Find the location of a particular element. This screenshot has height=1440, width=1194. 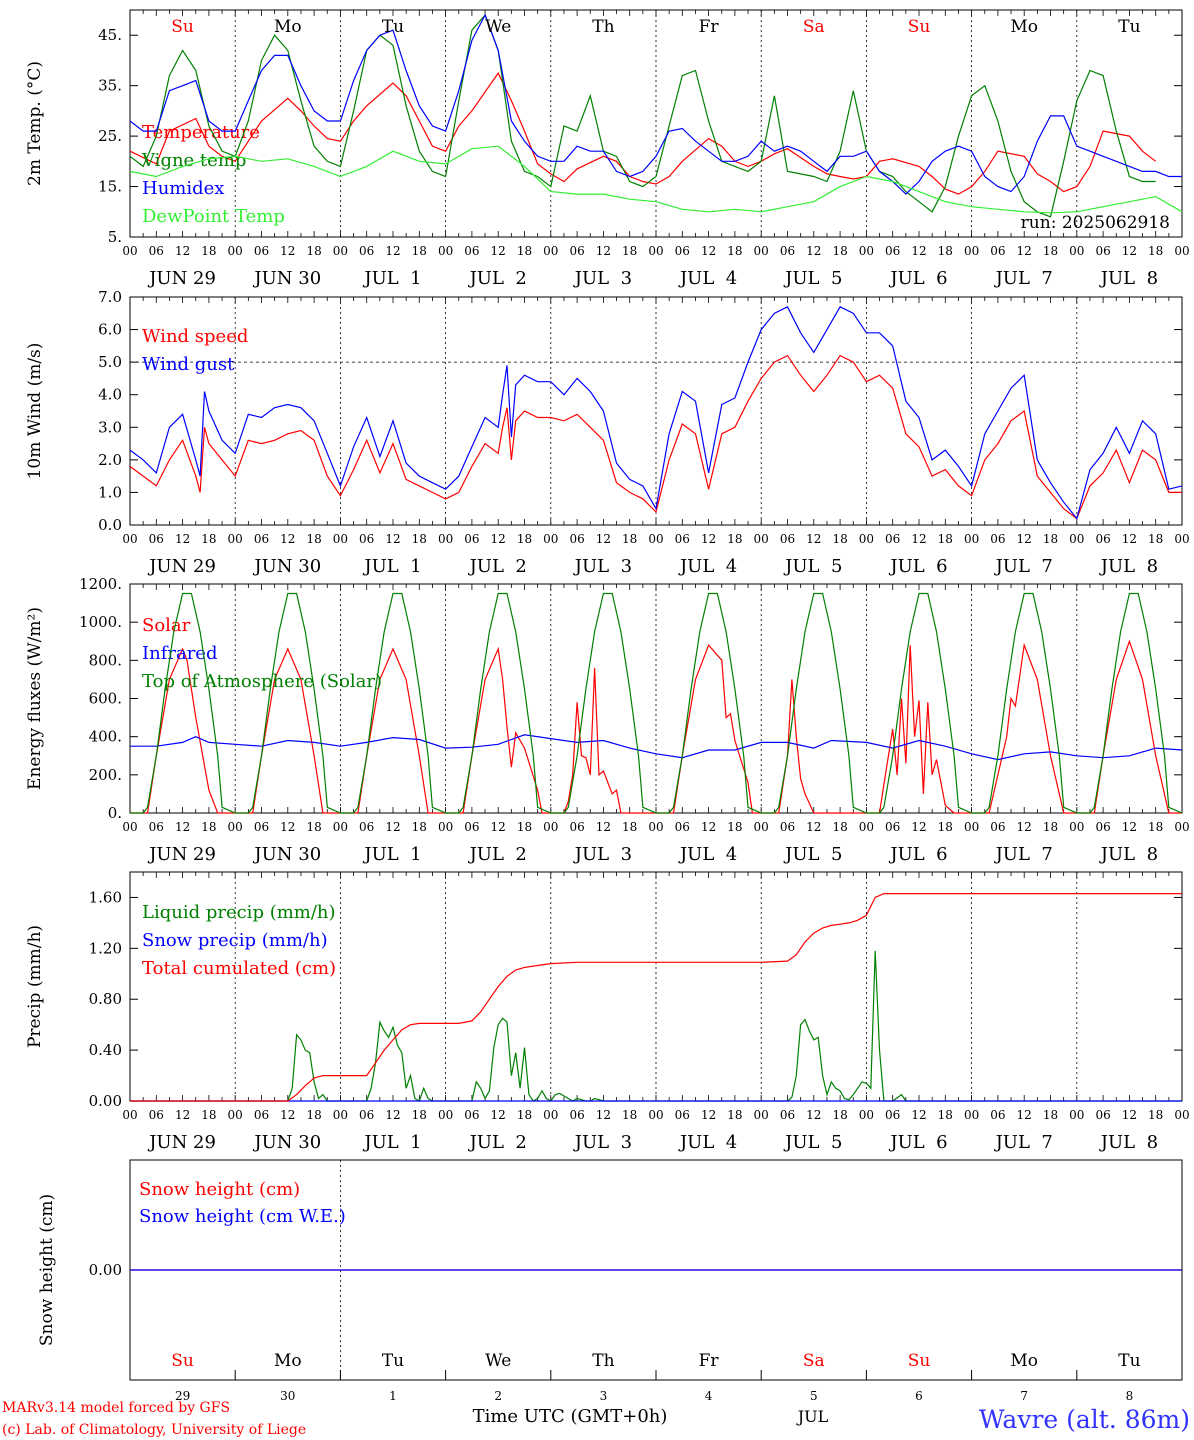

legend-entry: Top of Atmosphere (Solar) is located at coordinates (262, 681).